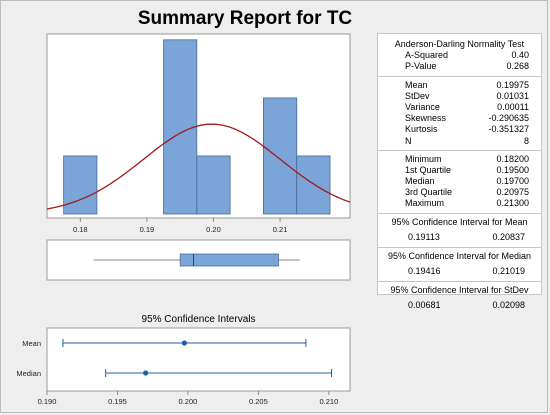  Describe the element at coordinates (328, 401) in the screenshot. I see `ci-x-tick-label: 0.210` at that location.